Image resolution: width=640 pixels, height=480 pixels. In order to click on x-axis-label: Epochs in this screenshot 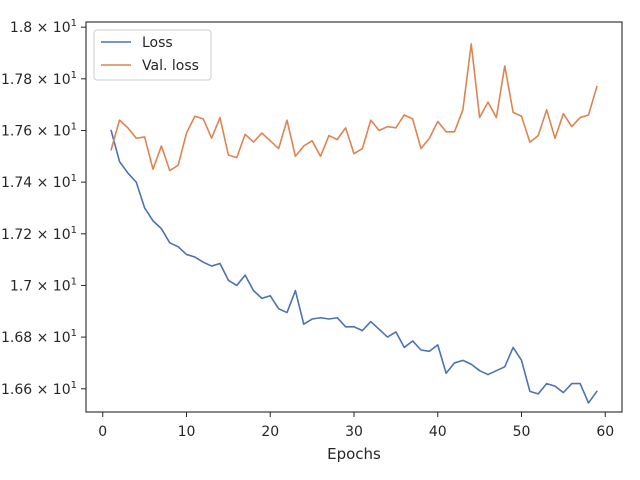, I will do `click(354, 454)`.